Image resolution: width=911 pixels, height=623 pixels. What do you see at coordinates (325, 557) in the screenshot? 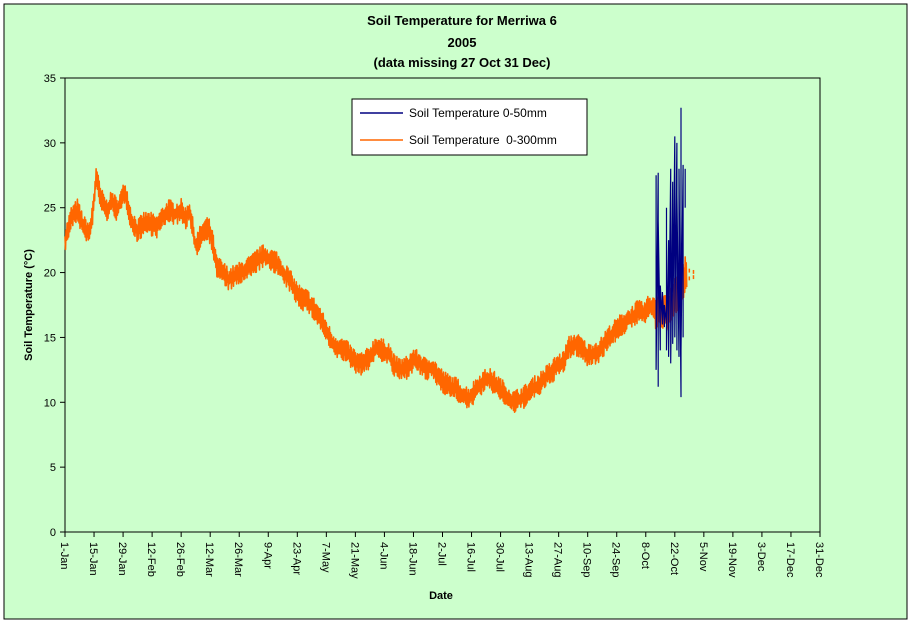
I see `x-tick-label: 7-May` at bounding box center [325, 557].